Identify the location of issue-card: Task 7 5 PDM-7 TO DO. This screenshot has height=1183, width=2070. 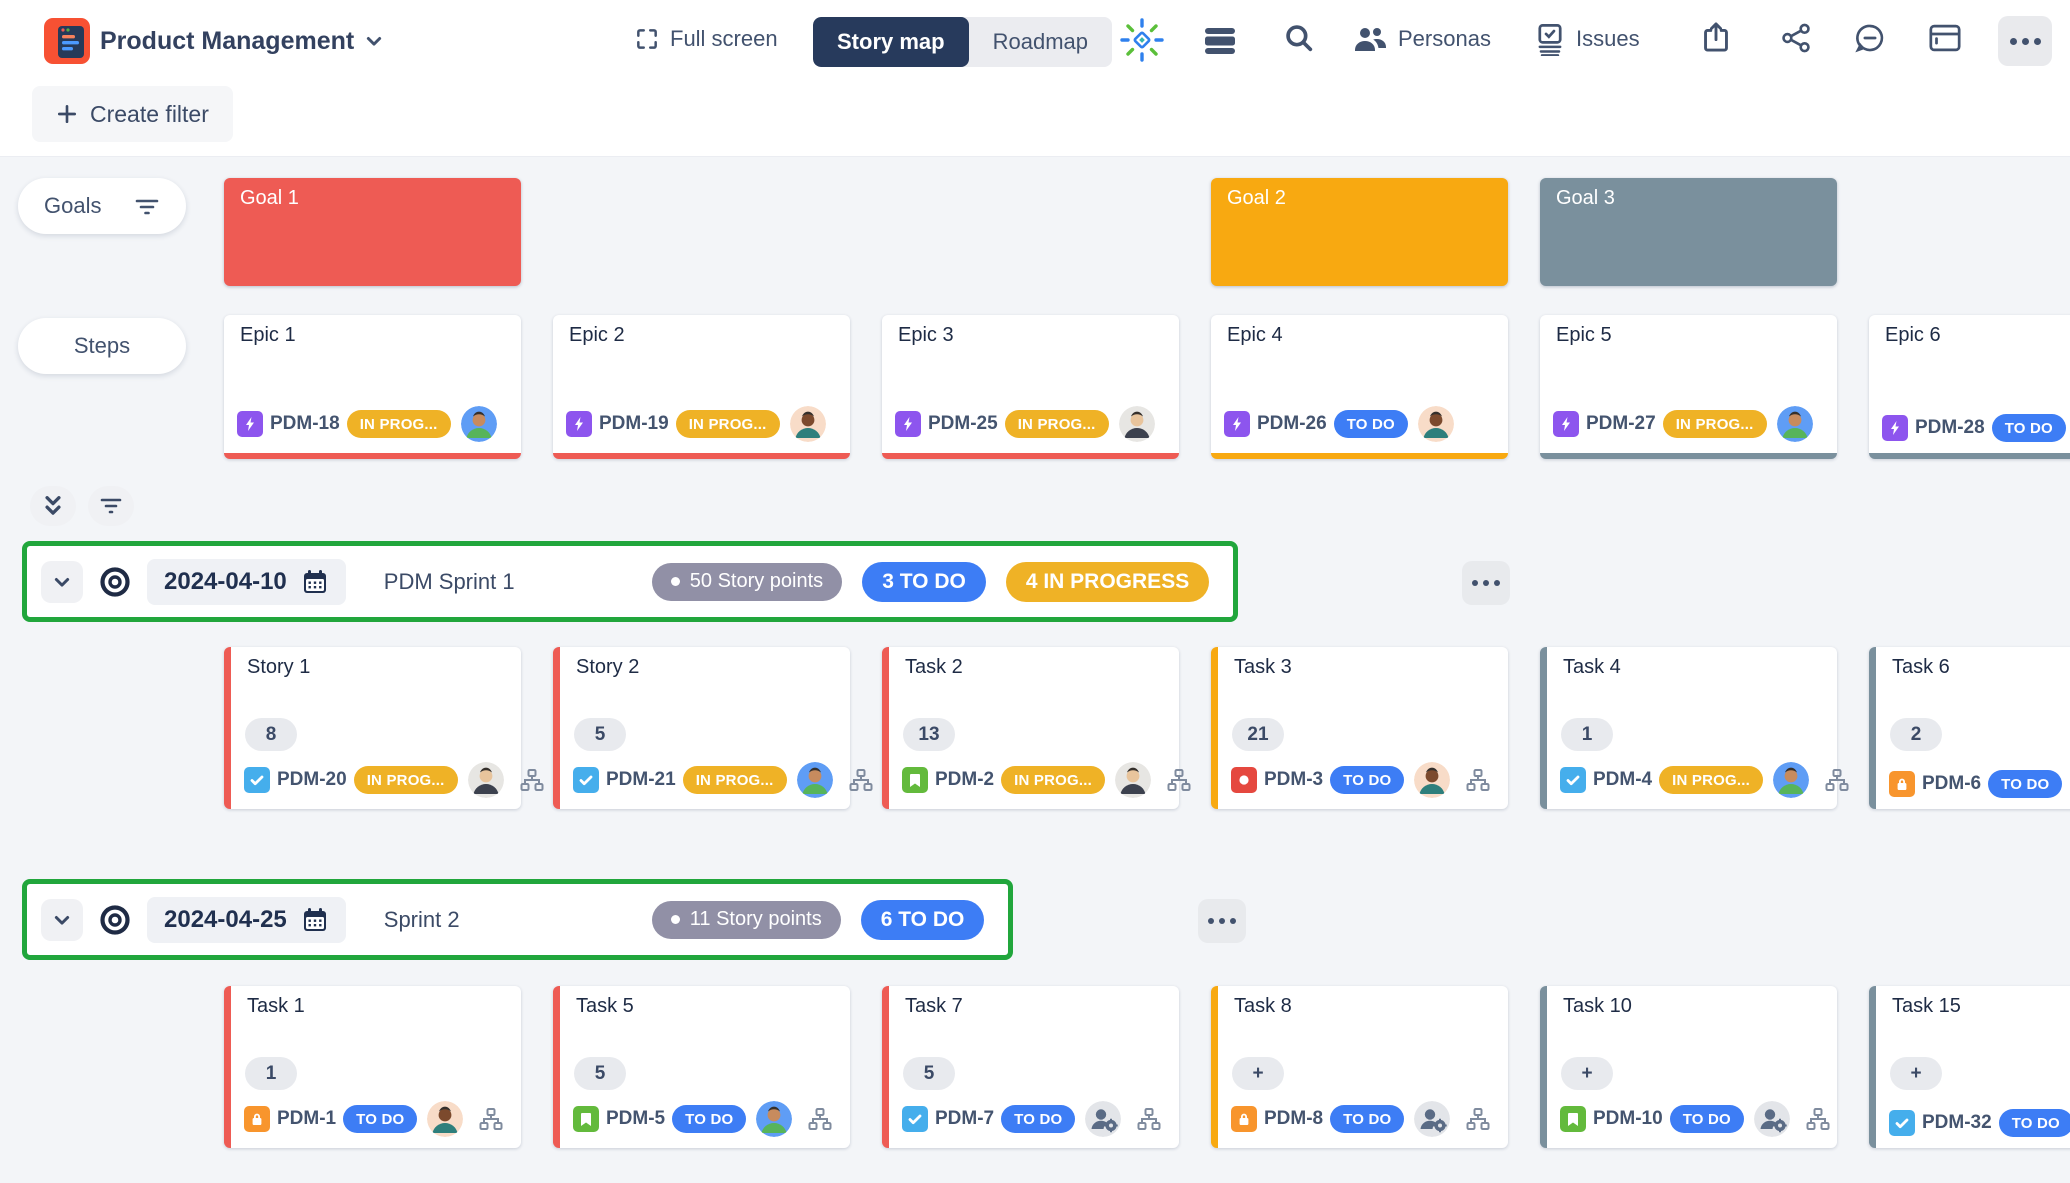
(1030, 1067).